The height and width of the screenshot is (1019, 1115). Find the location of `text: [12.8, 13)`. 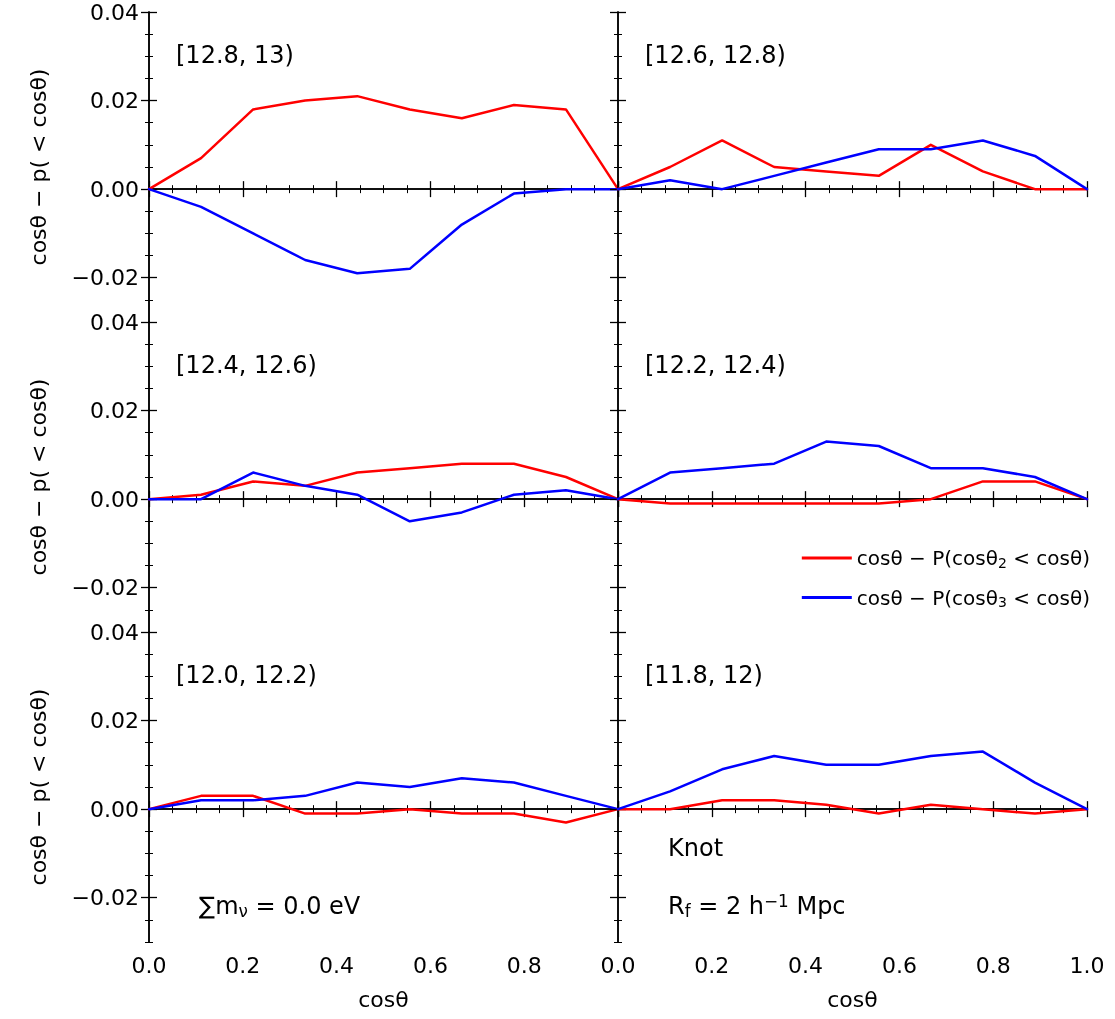

text: [12.8, 13) is located at coordinates (235, 55).